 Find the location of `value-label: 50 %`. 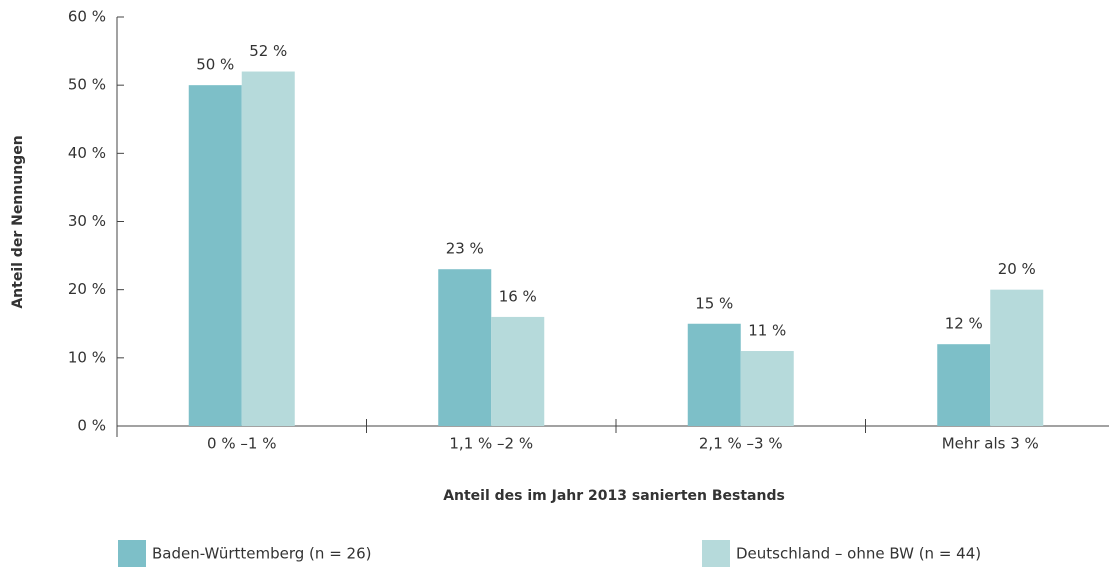

value-label: 50 % is located at coordinates (215, 65).